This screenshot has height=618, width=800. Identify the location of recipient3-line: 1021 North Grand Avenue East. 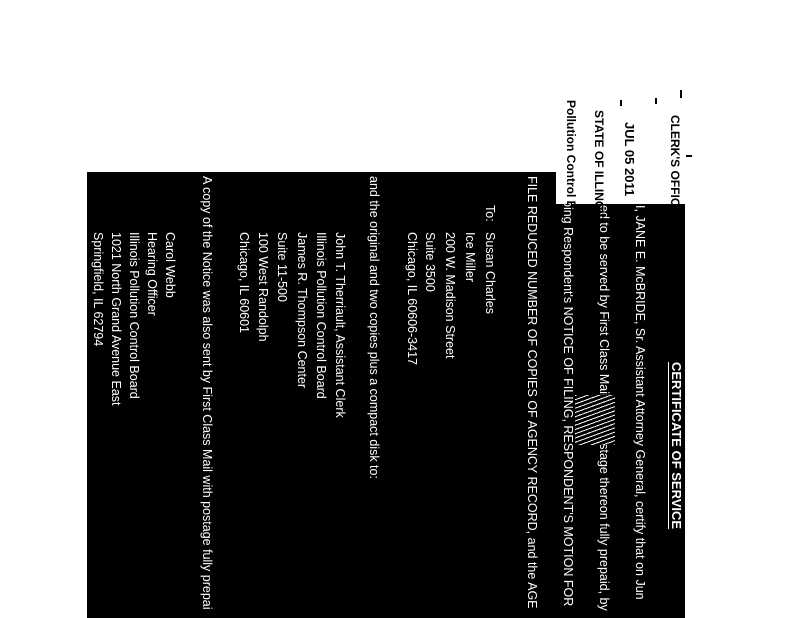
(116, 319).